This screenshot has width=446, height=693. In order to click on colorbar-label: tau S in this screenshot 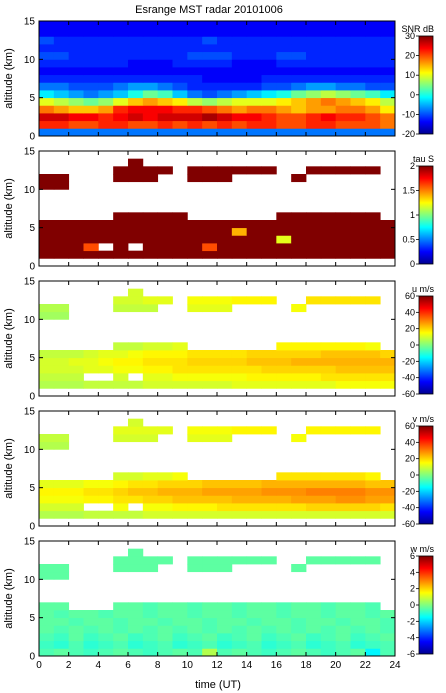, I will do `click(423, 159)`.